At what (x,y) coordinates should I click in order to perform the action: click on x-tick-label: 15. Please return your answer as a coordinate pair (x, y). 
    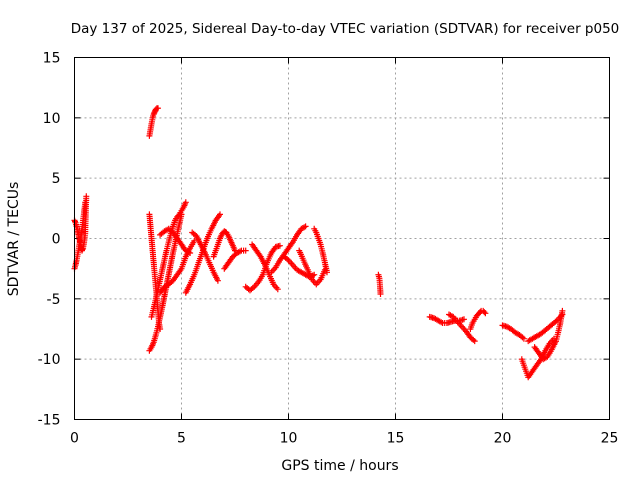
    Looking at the image, I should click on (396, 439).